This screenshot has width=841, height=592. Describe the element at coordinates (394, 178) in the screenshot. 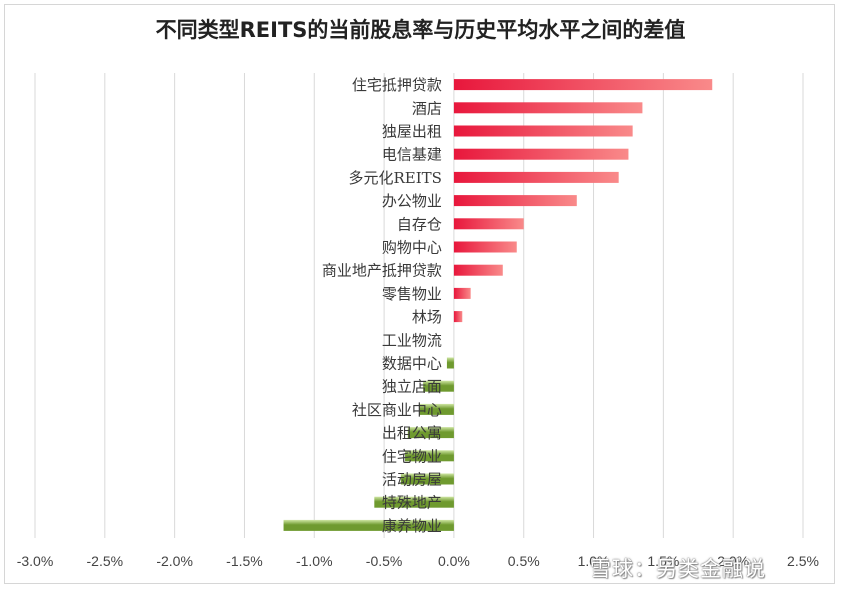

I see `category-label: 多元化REITS` at that location.